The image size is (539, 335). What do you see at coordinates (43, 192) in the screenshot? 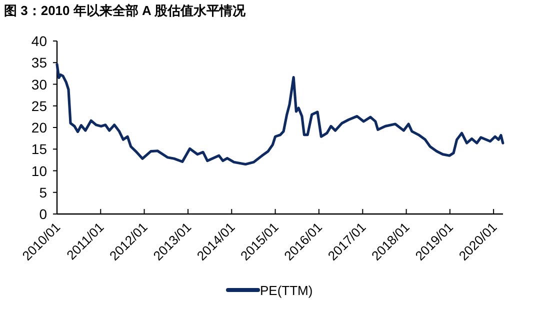
I see `y-tick-label: 5` at bounding box center [43, 192].